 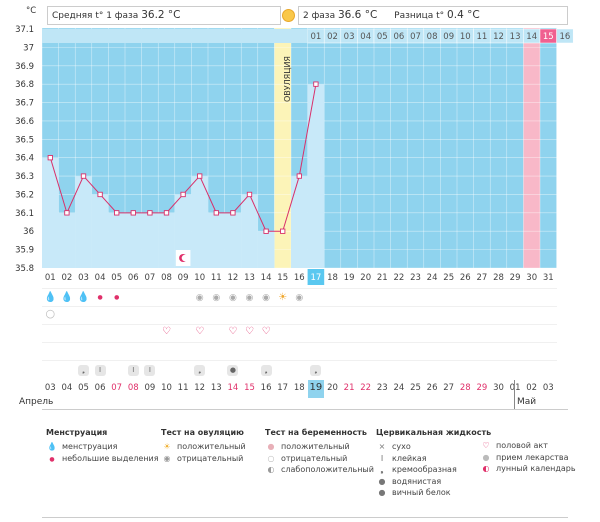 I want to click on calendar-date: 24, so click(x=399, y=388).